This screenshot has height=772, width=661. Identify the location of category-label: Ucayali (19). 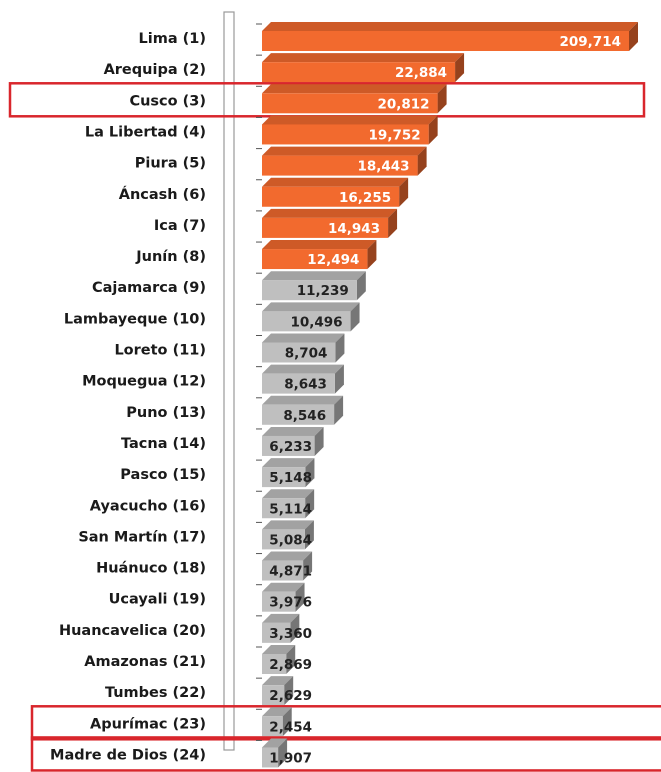
(157, 600).